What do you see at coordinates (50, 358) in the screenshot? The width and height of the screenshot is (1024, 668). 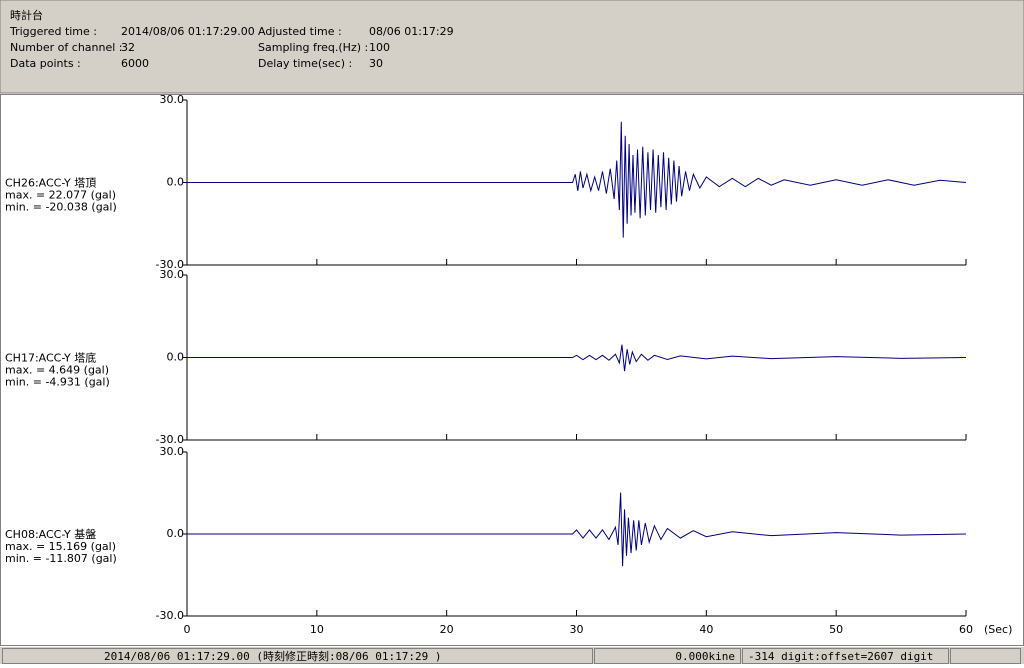 I see `channel-name: CH17:ACC-Y 塔底` at bounding box center [50, 358].